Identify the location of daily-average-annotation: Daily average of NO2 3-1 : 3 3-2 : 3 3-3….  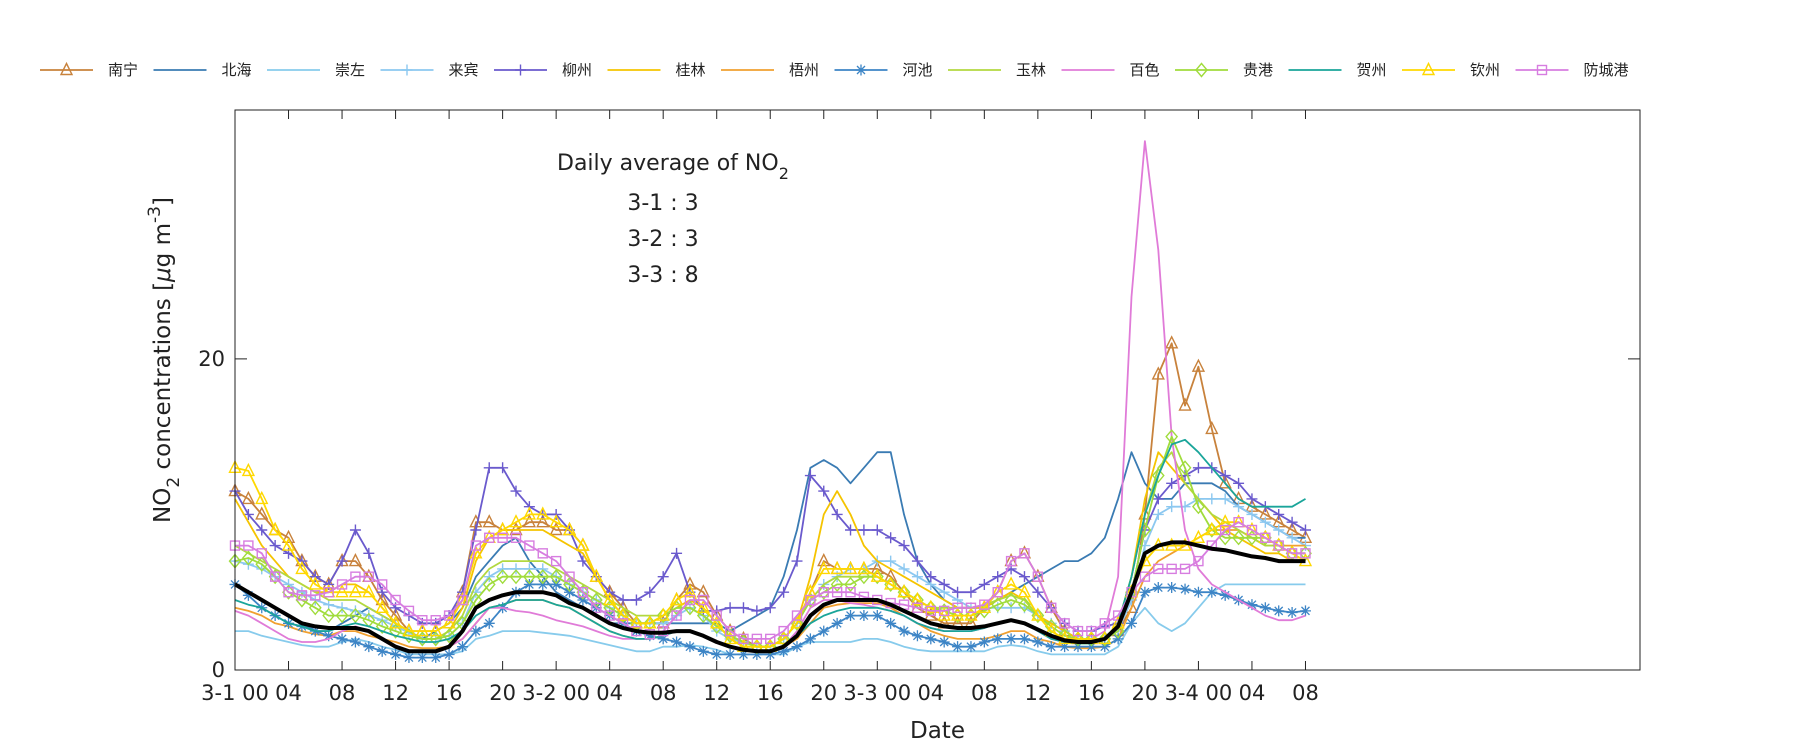
(673, 219).